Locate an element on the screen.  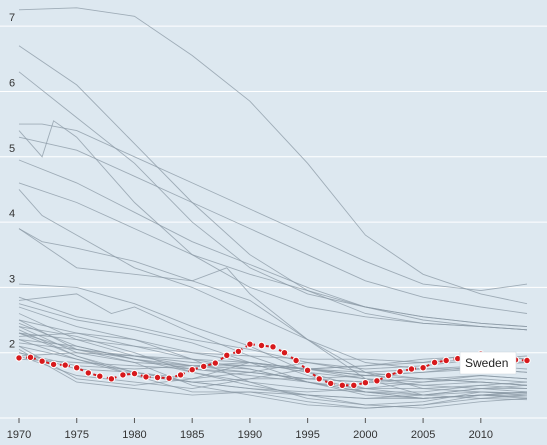
highlight-point-1977 is located at coordinates (100, 376).